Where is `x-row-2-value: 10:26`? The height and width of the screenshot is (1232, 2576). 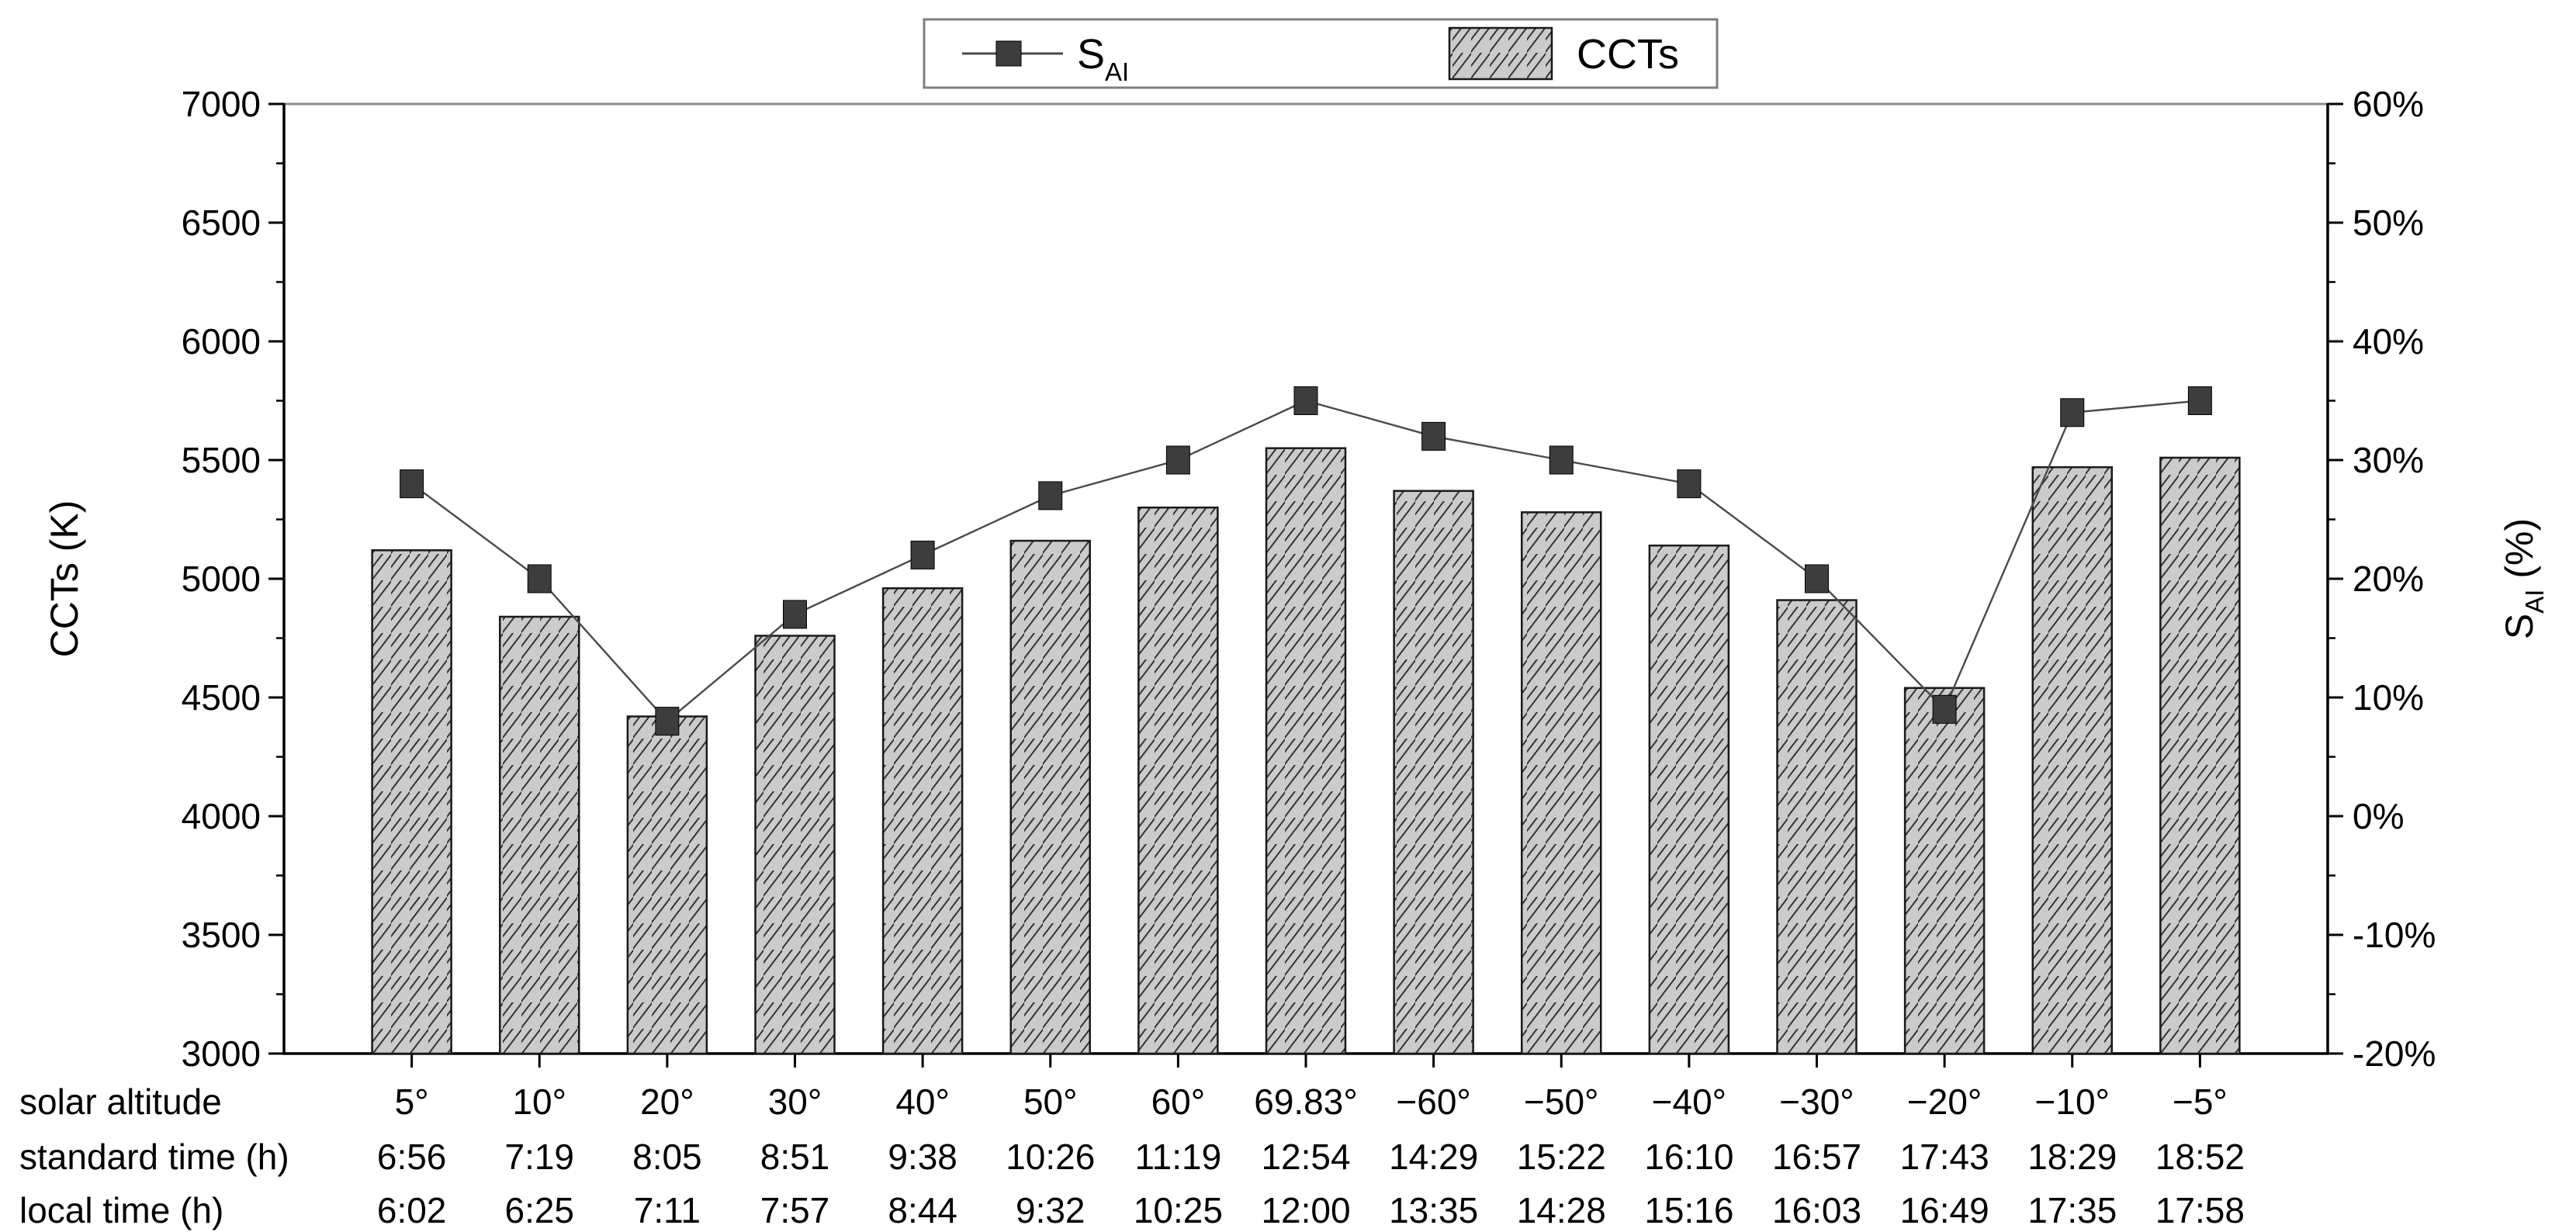 x-row-2-value: 10:26 is located at coordinates (1050, 1157).